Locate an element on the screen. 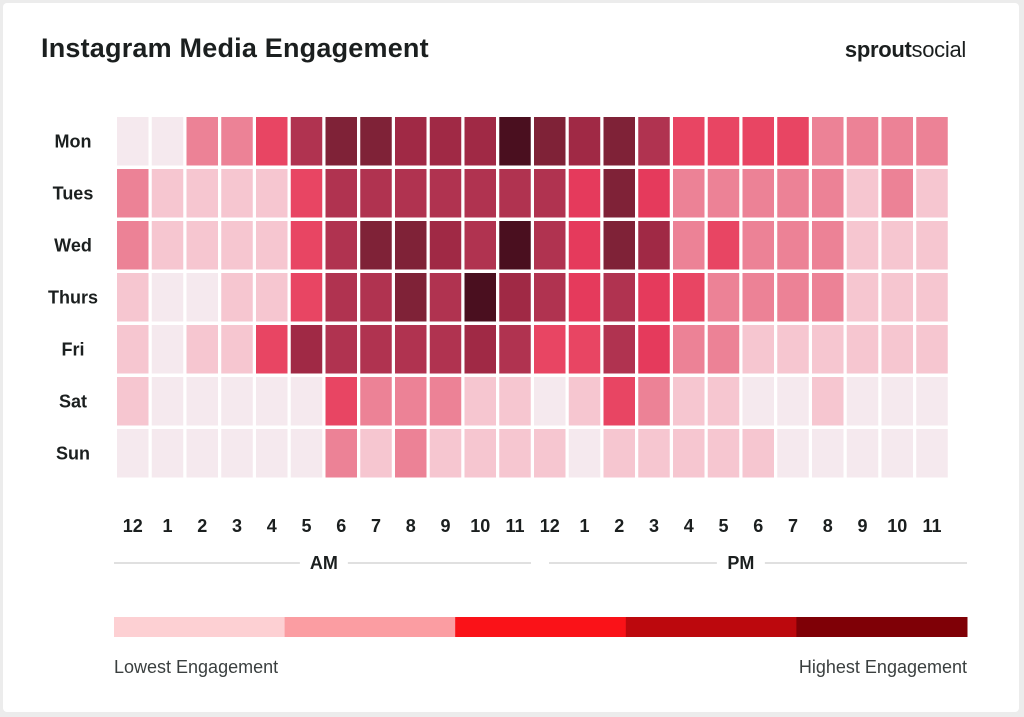 The width and height of the screenshot is (1024, 717). column-label: 4 is located at coordinates (272, 526).